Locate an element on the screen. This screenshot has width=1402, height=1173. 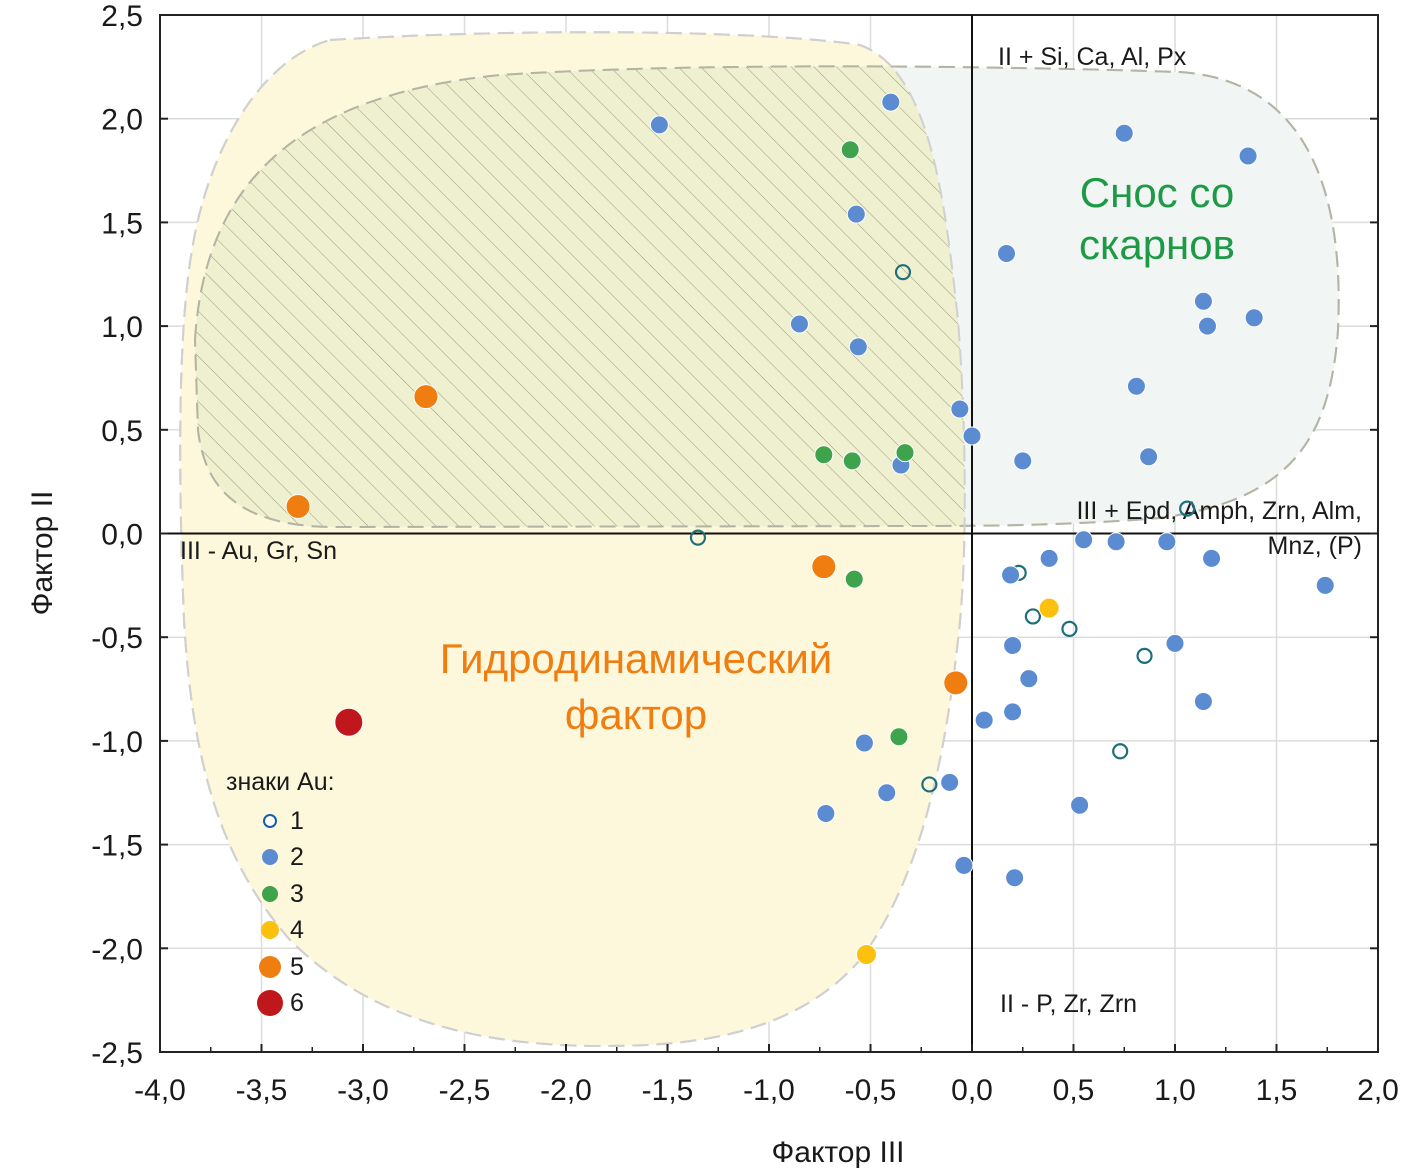
legend-label-4: 4 is located at coordinates (297, 930).